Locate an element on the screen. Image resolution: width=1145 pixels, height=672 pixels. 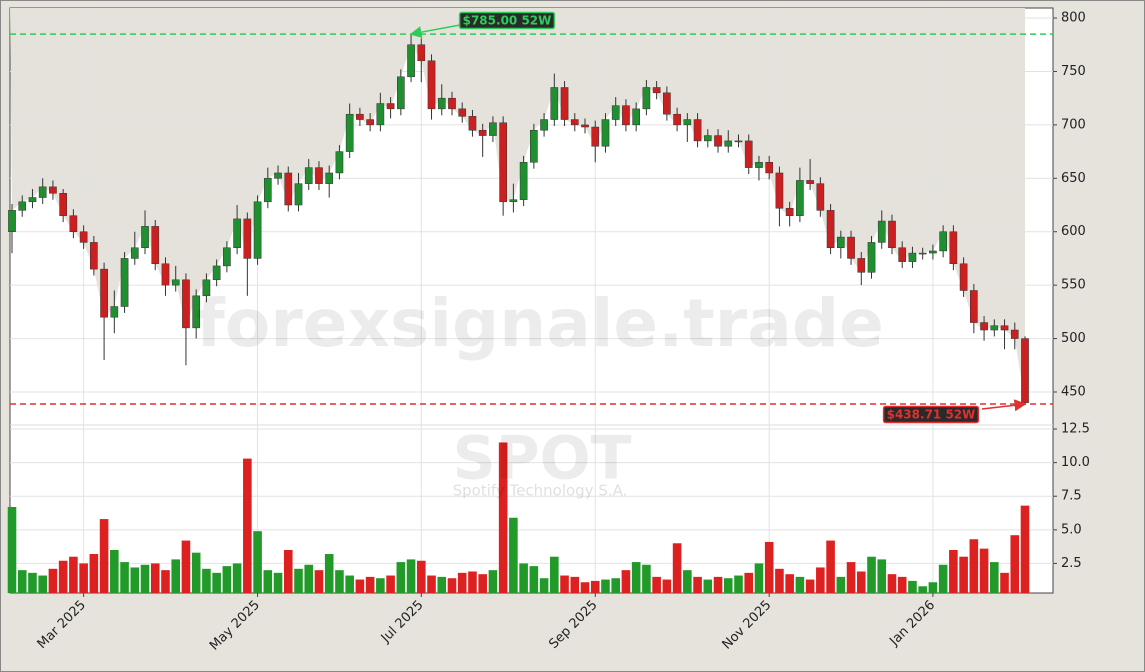
y-tick-label: 500 is located at coordinates (1073, 338).